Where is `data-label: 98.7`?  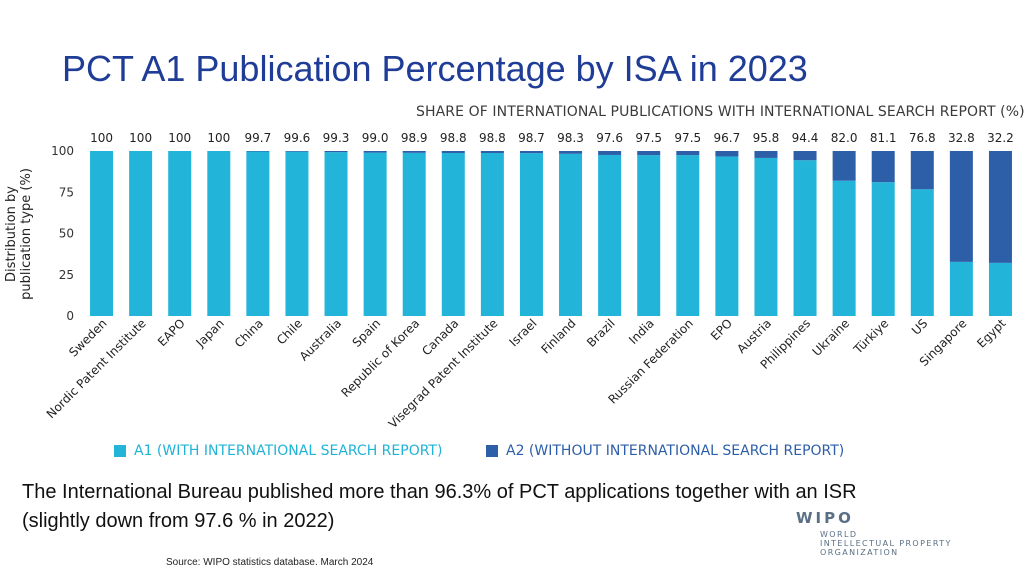
data-label: 98.7 is located at coordinates (531, 138).